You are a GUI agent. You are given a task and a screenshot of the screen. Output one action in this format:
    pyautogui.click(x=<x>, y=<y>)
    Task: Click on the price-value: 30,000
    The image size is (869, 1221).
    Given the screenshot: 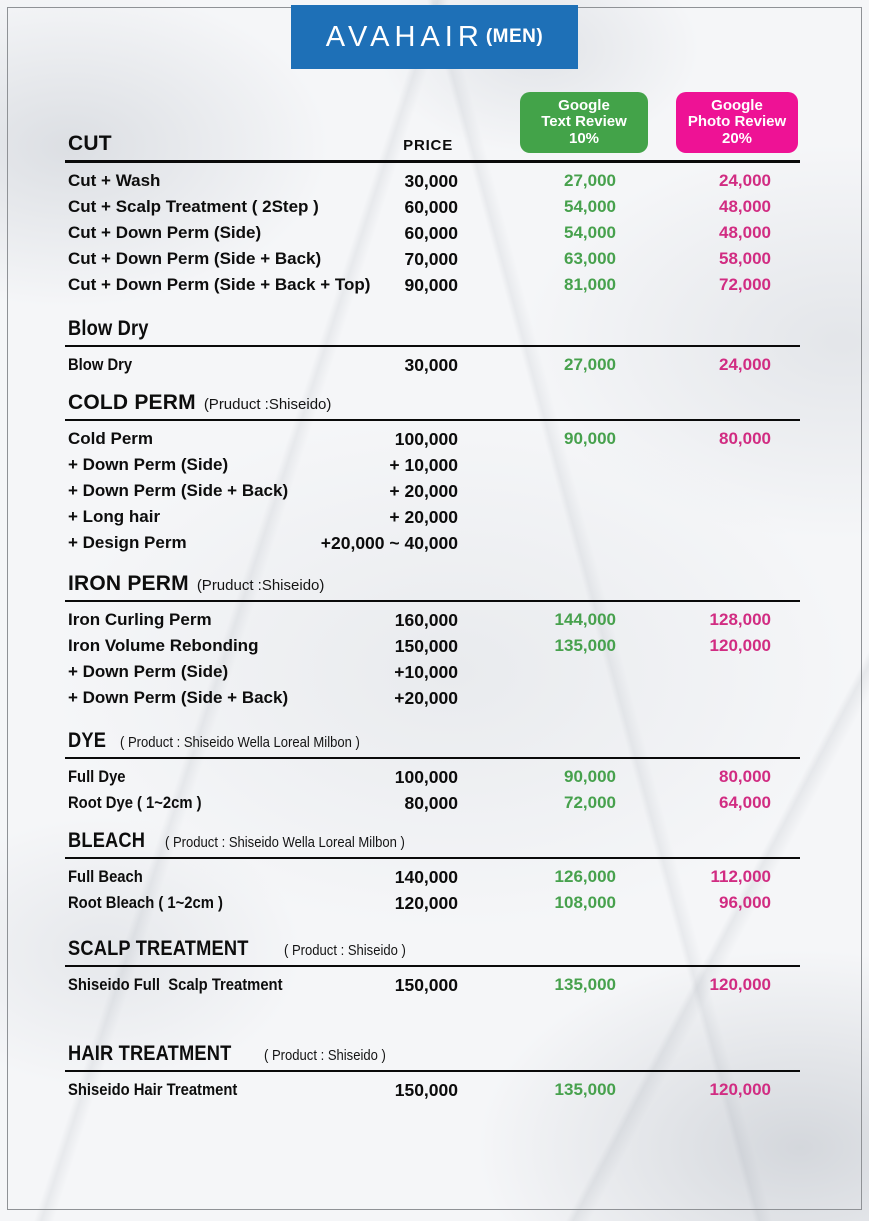 What is the action you would take?
    pyautogui.click(x=431, y=180)
    